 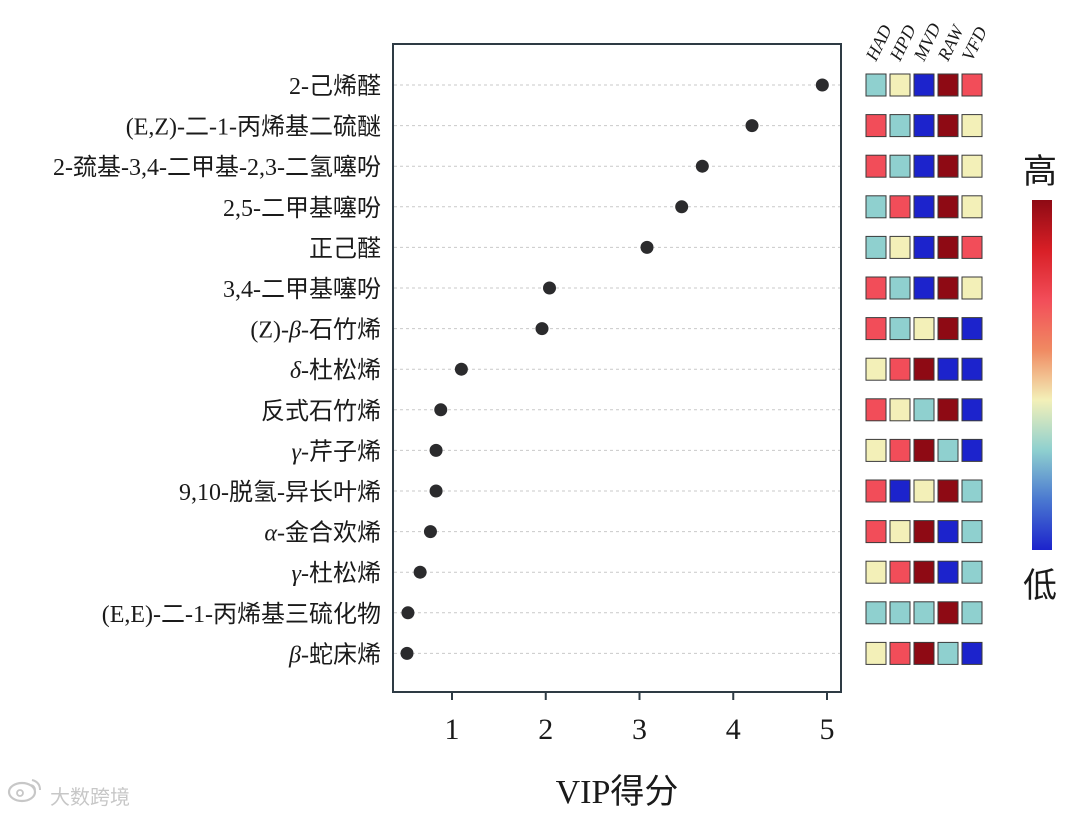 I want to click on y-tick-label: γ-芹子烯, so click(x=336, y=451).